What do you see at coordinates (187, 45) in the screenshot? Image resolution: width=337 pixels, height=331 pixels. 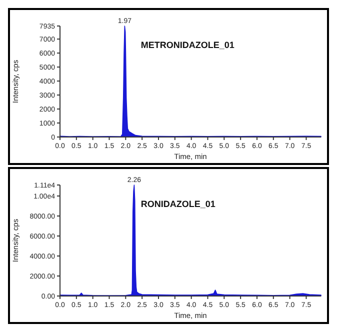 I see `text: METRONIDAZOLE_01` at bounding box center [187, 45].